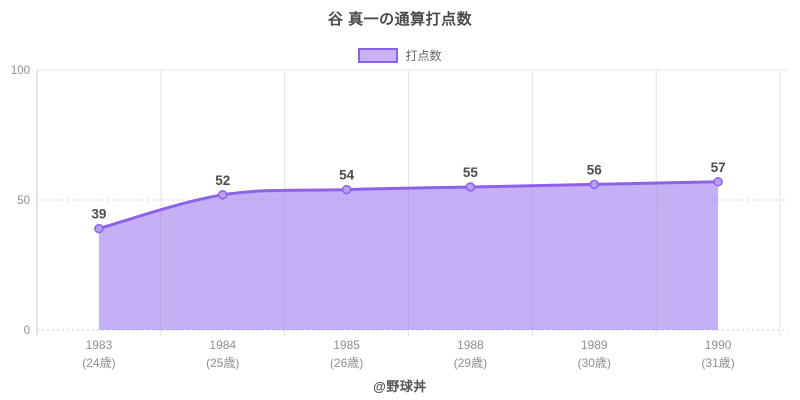  I want to click on value-label: 55, so click(471, 172).